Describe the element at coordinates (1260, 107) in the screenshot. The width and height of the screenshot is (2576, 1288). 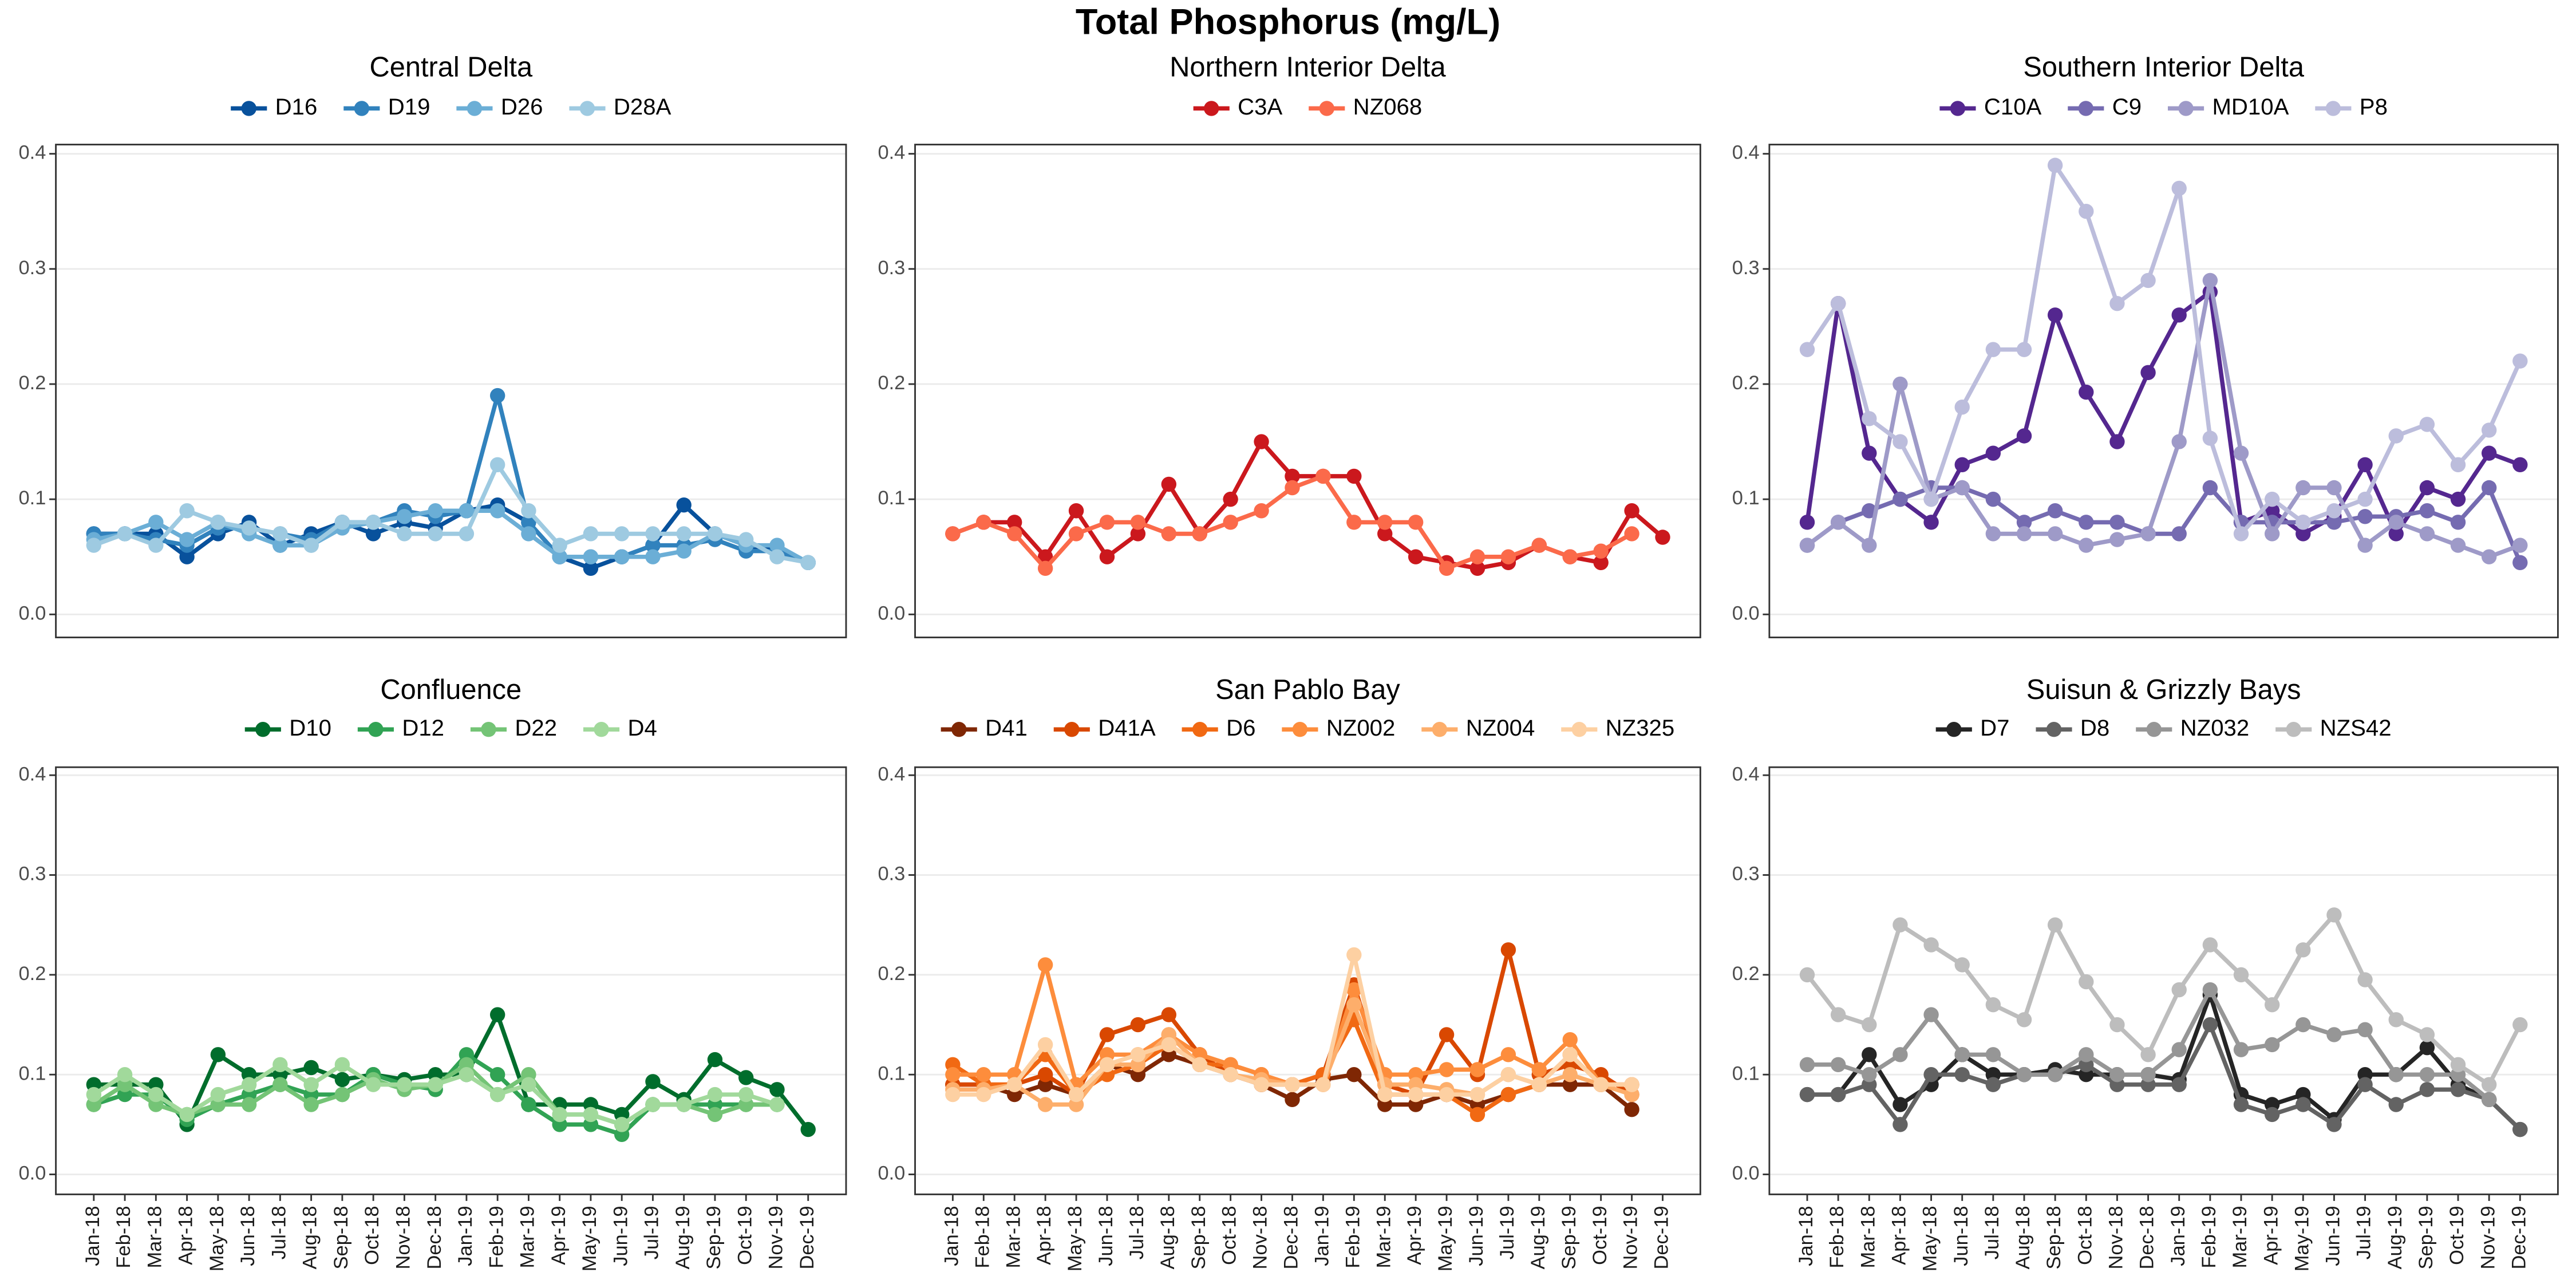
I see `legend-label: C3A` at that location.